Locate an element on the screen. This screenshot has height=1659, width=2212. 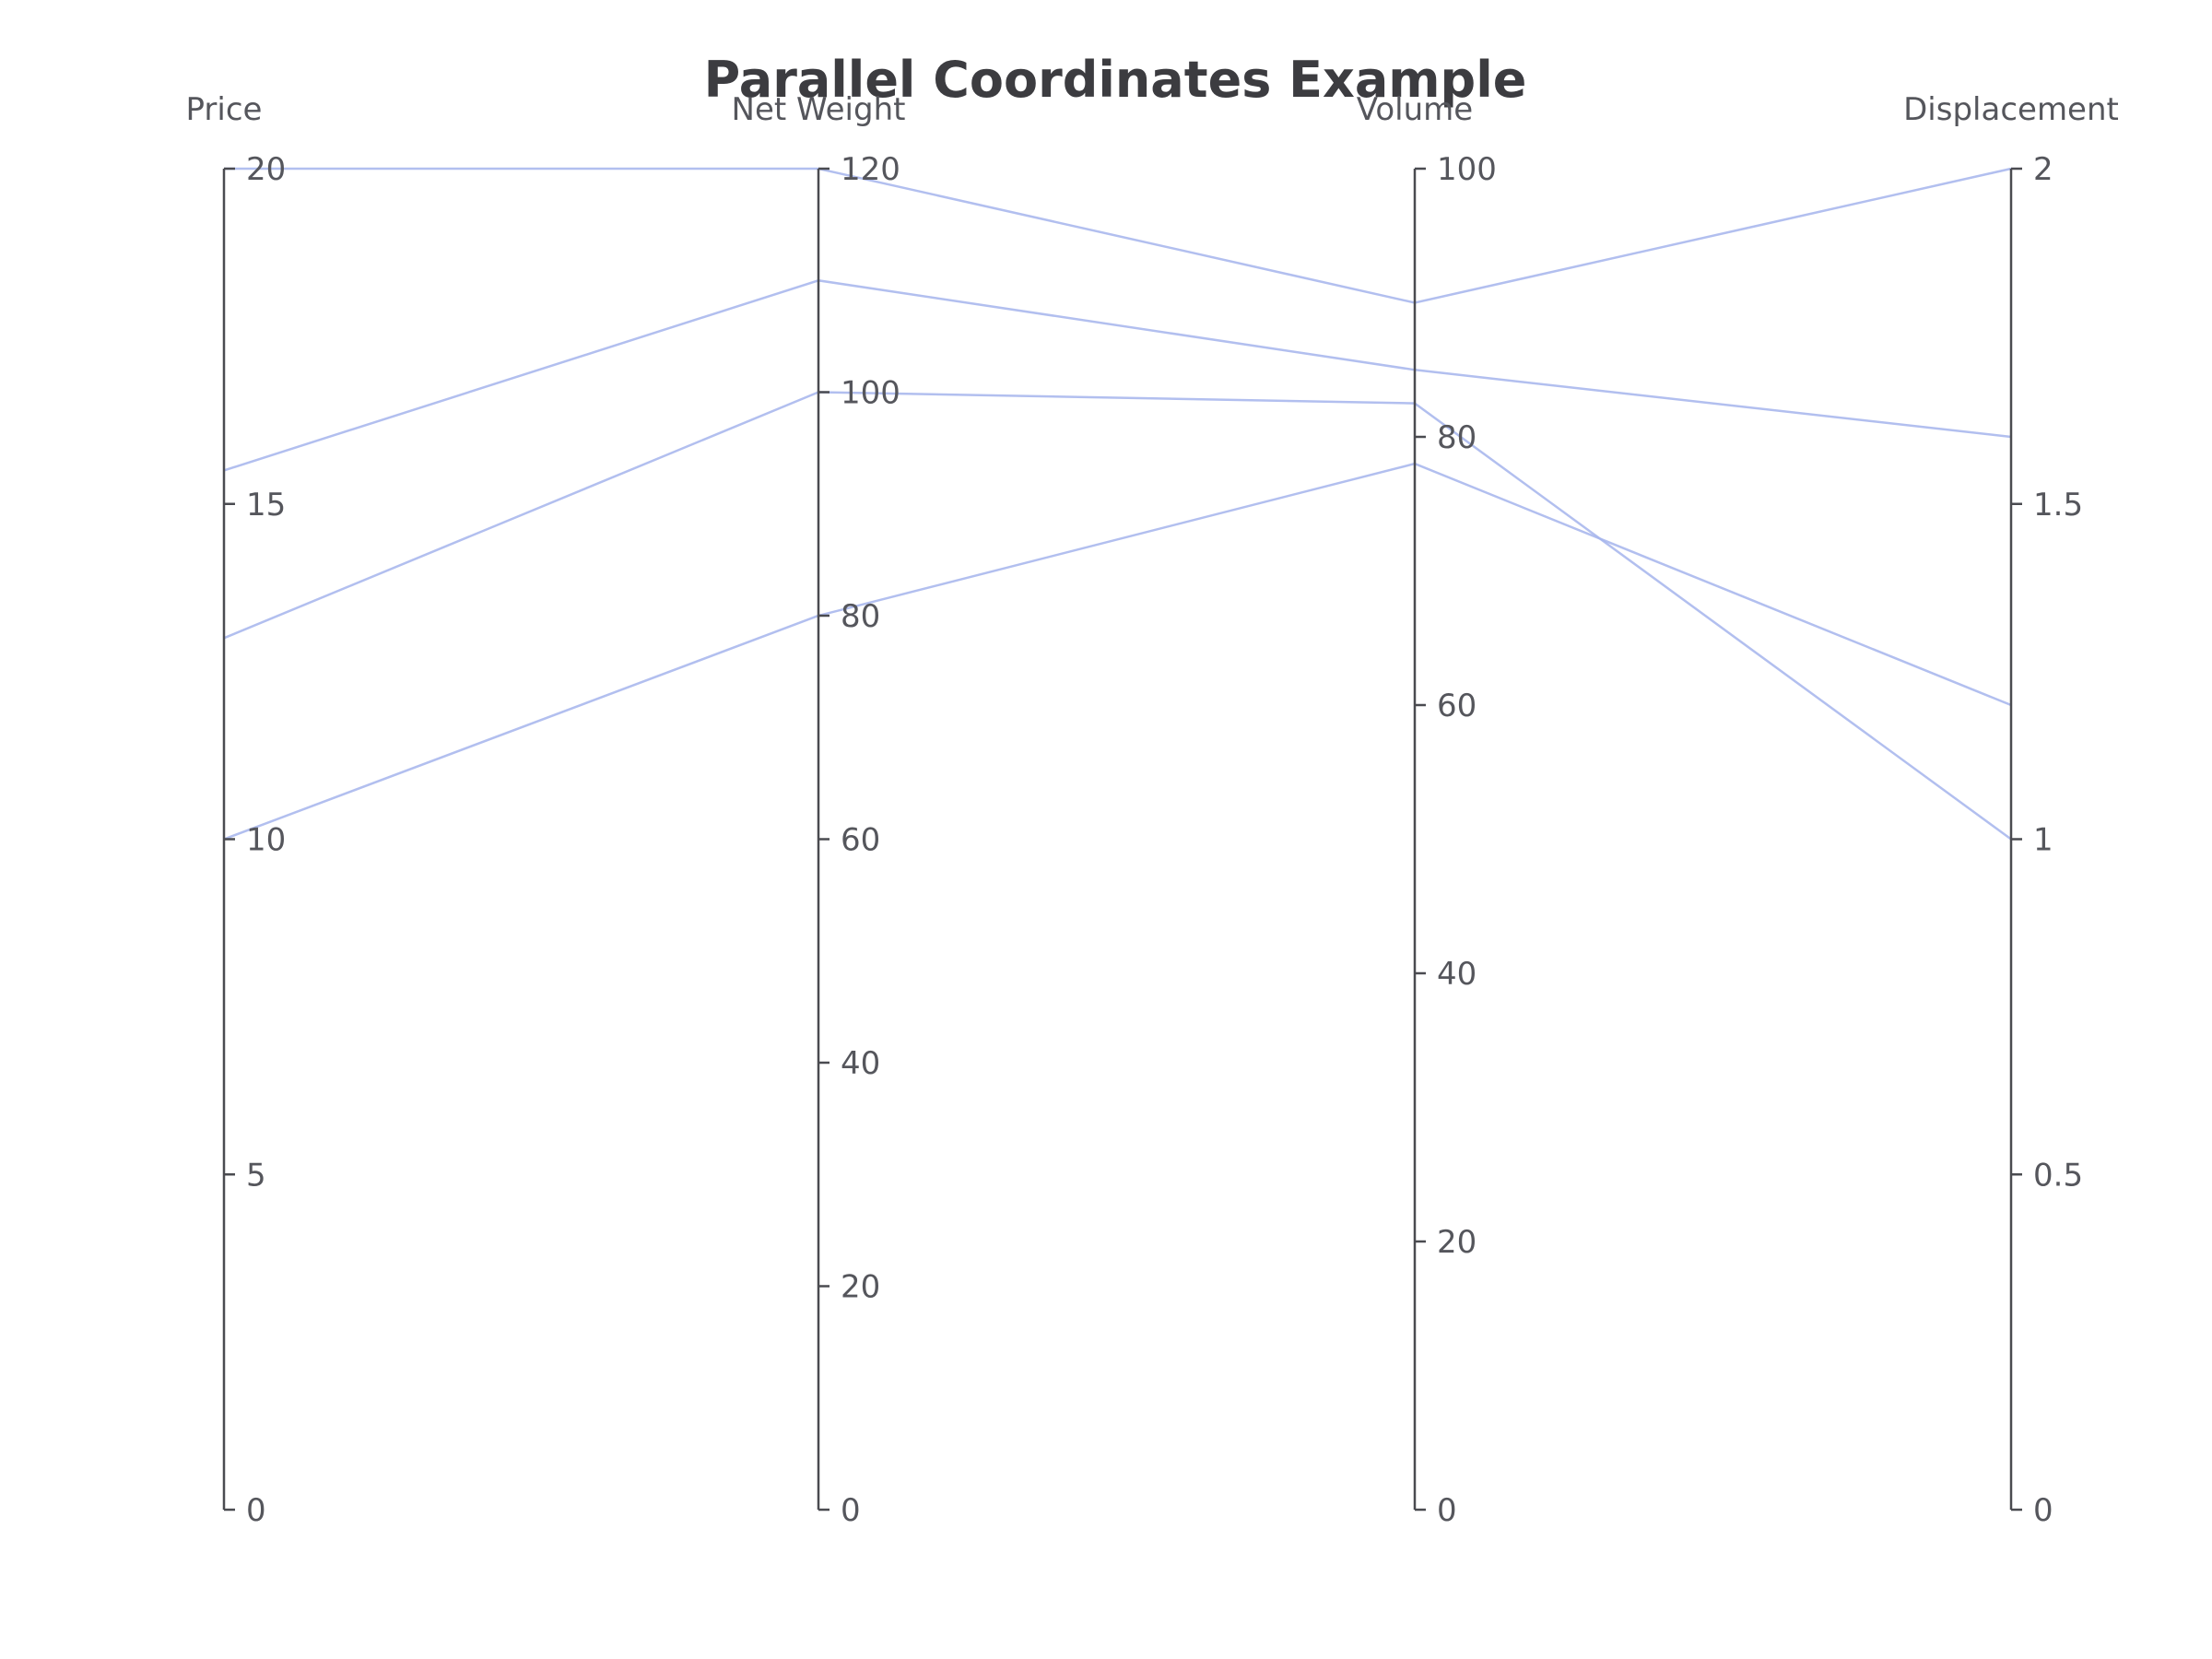
tick-label-volume: 0 is located at coordinates (1447, 1510).